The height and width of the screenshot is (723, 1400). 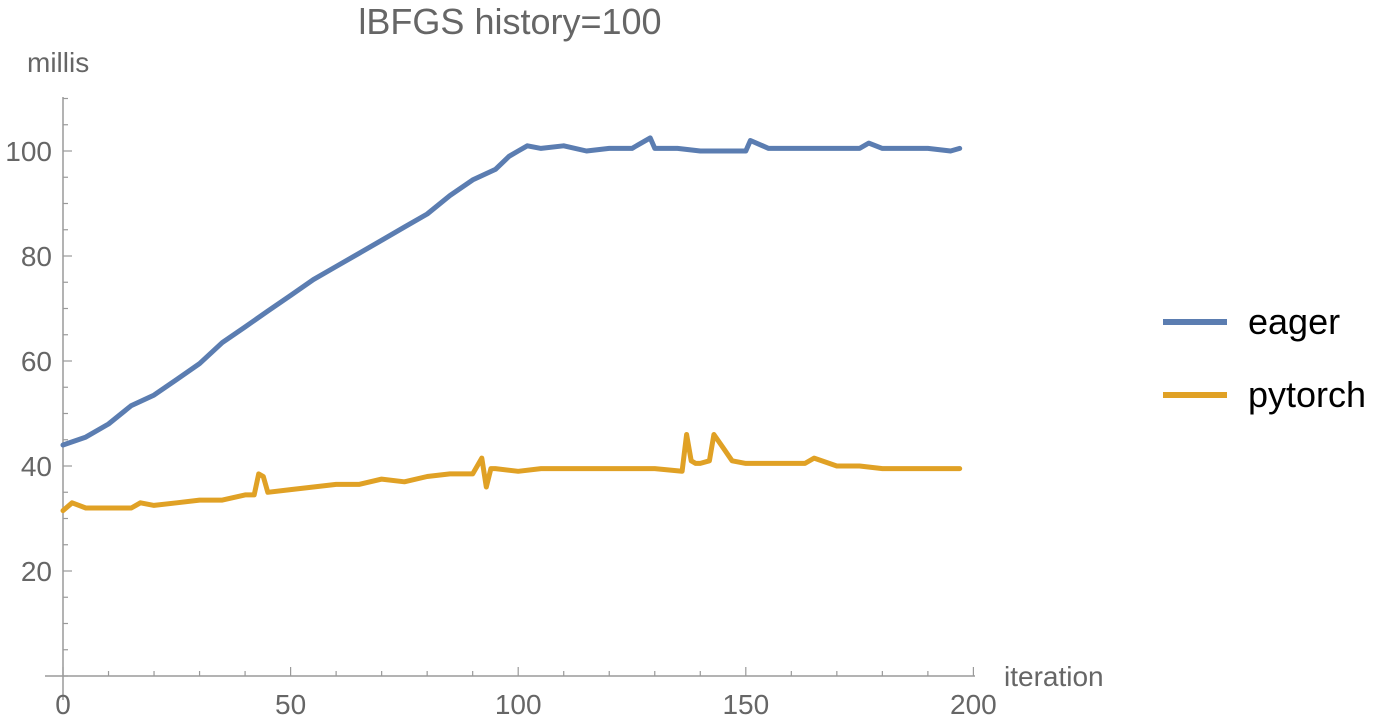 What do you see at coordinates (290, 704) in the screenshot?
I see `x-tick-label: 50` at bounding box center [290, 704].